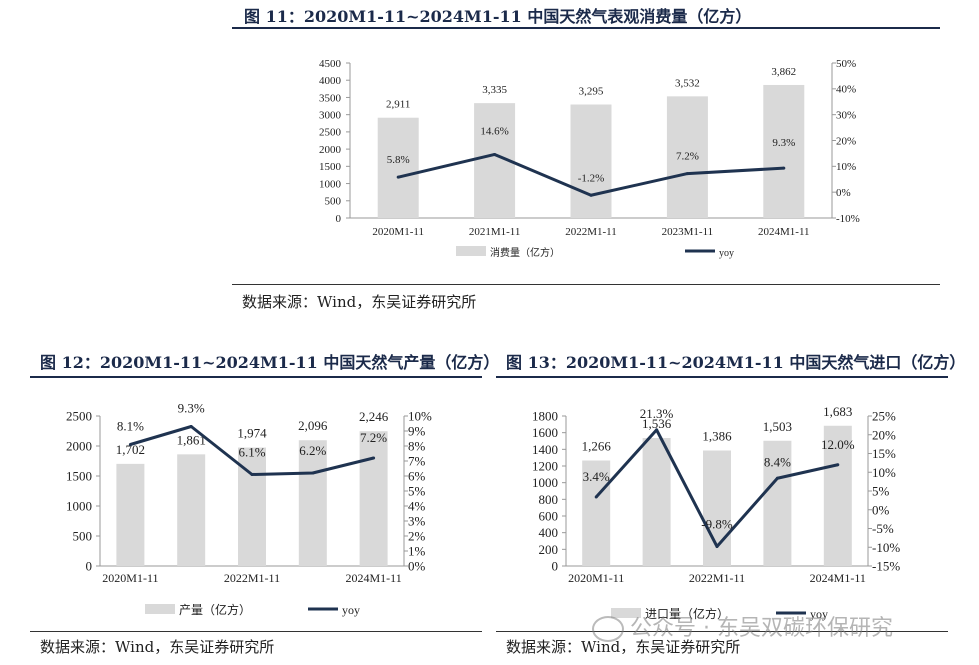 Image resolution: width=979 pixels, height=665 pixels. Describe the element at coordinates (417, 521) in the screenshot. I see `y-right-tick-label: 3%` at that location.